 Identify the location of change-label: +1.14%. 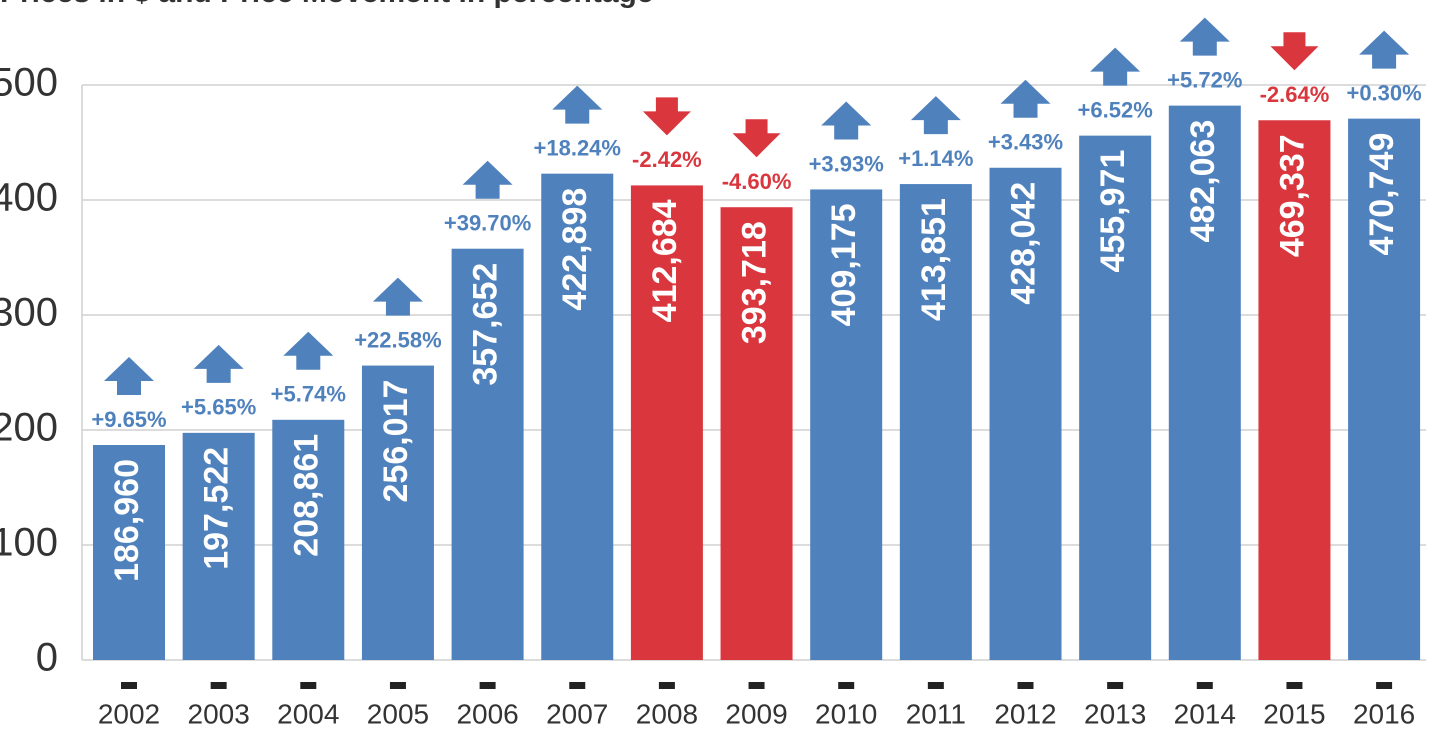
(935, 158).